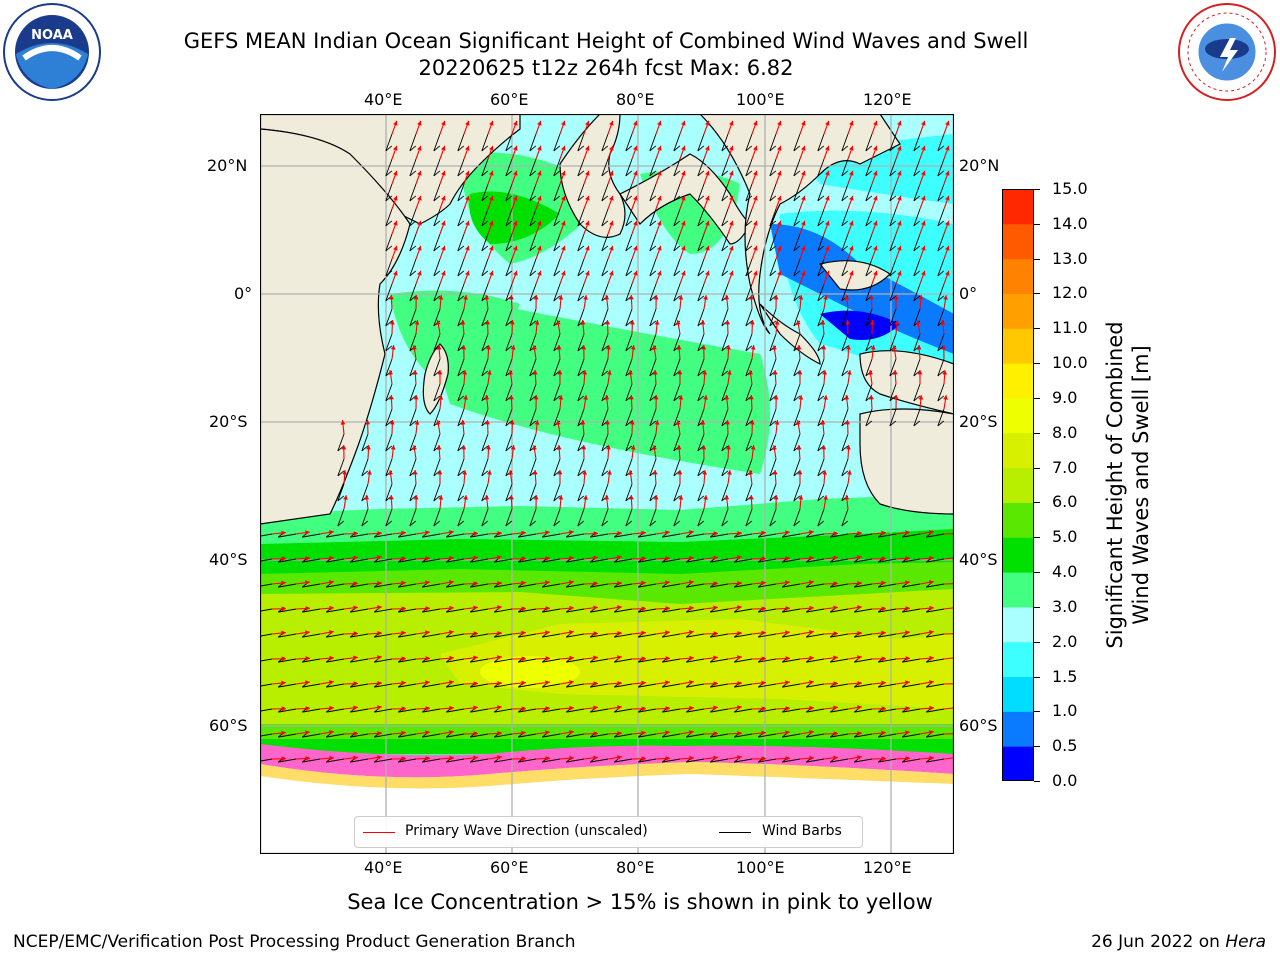 This screenshot has width=1280, height=960. I want to click on lat-tick-left-60s: 60°S, so click(228, 725).